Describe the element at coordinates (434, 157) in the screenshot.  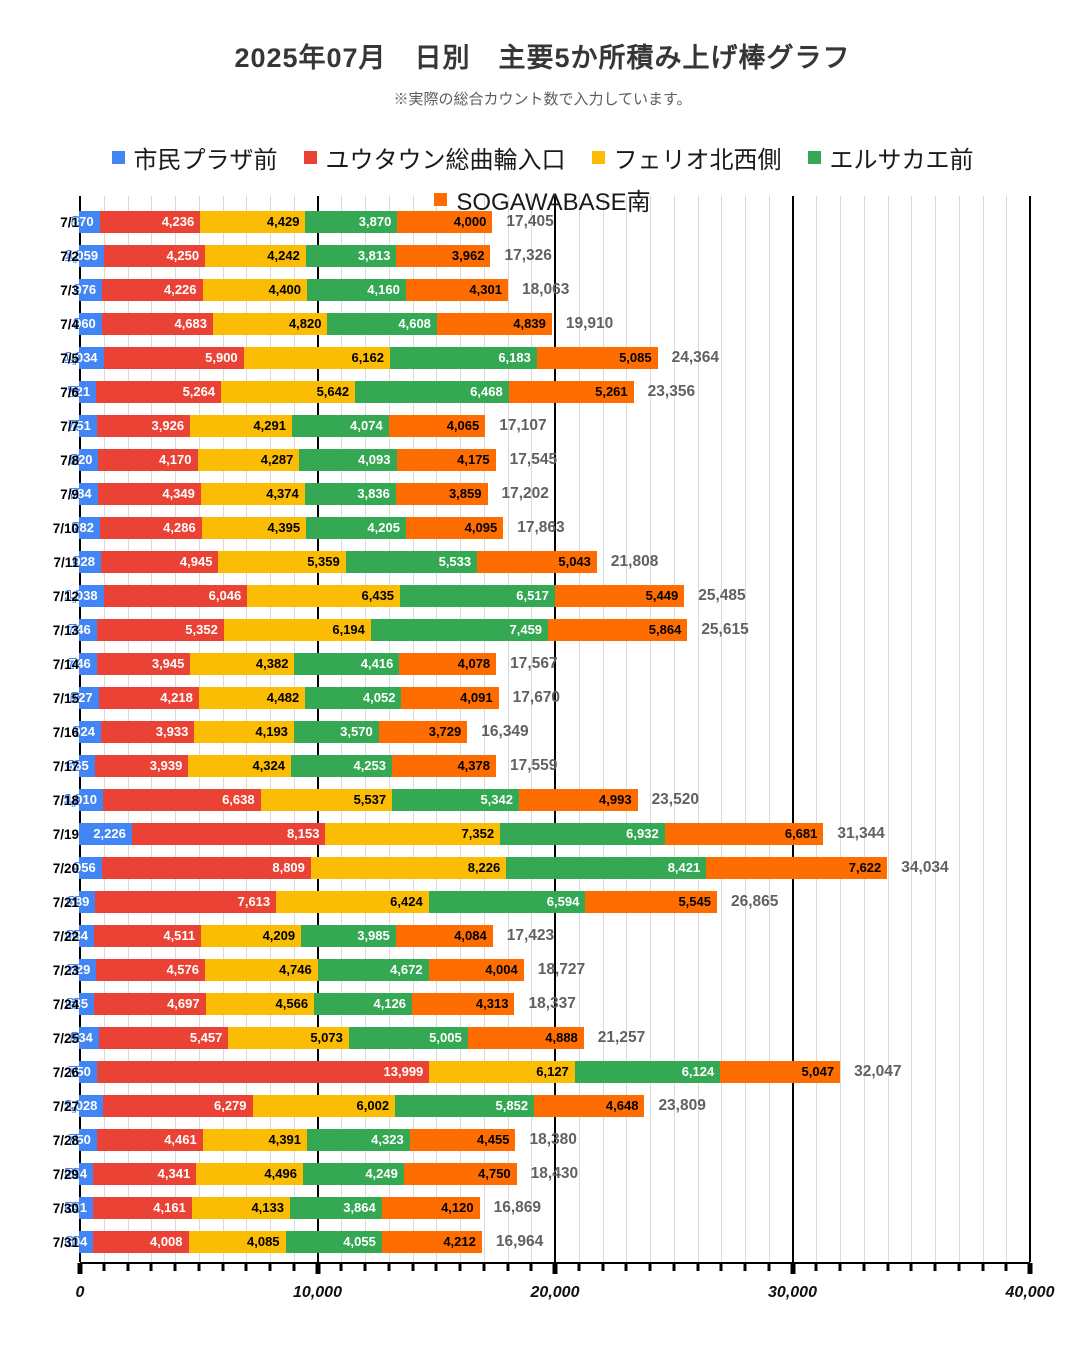
I see `legend-item-2: ユウタウン総曲輪入口` at that location.